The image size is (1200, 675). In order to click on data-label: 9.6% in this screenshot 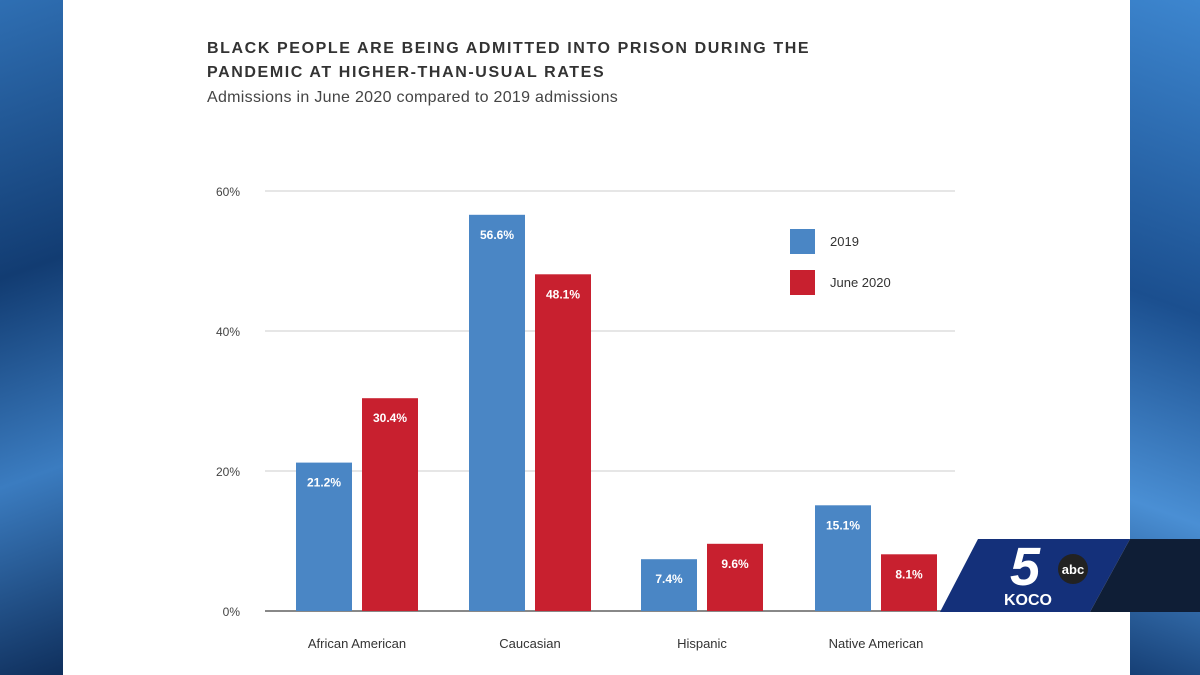, I will do `click(735, 564)`.